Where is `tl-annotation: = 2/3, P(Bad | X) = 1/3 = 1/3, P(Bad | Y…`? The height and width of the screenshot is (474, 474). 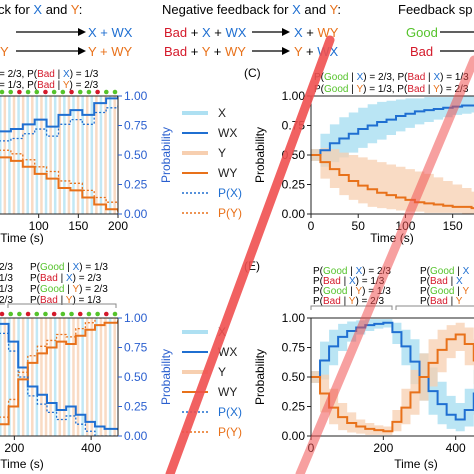 tl-annotation: = 2/3, P(Bad | X) = 1/3 = 1/3, P(Bad | Y… is located at coordinates (49, 80).